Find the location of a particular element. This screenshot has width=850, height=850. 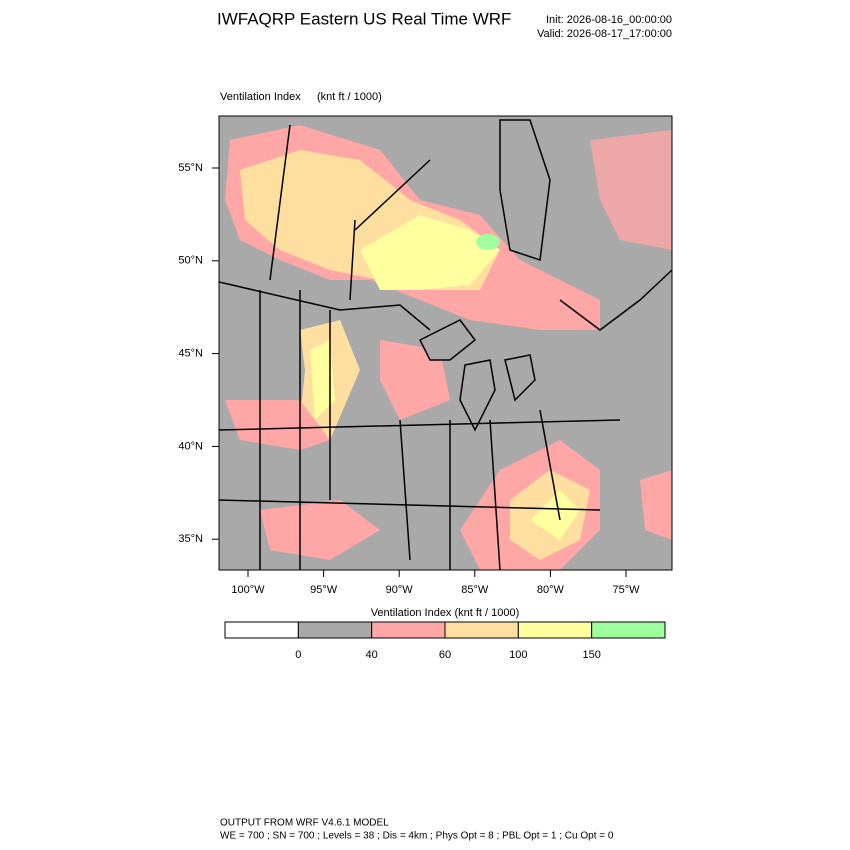

coastline is located at coordinates (615, 300).